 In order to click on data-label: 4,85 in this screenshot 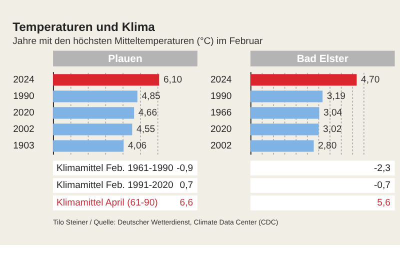, I will do `click(151, 96)`.